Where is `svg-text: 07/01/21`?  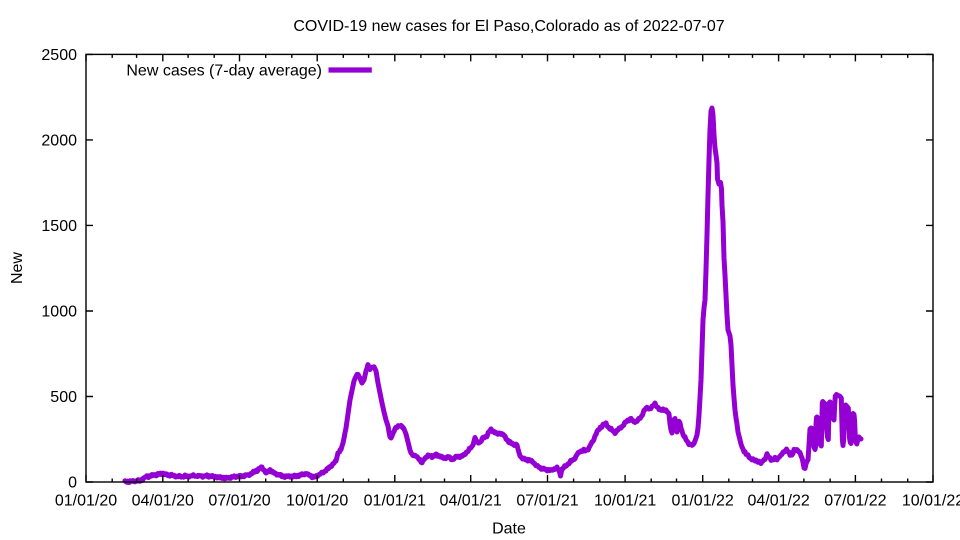 svg-text: 07/01/21 is located at coordinates (547, 501).